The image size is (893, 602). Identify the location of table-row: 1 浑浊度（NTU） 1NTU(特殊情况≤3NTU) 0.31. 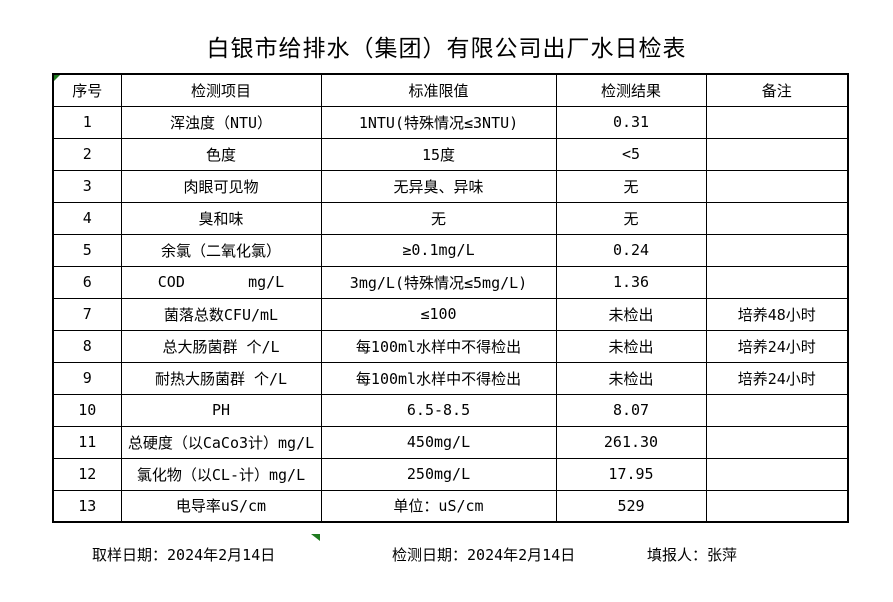
(450, 122).